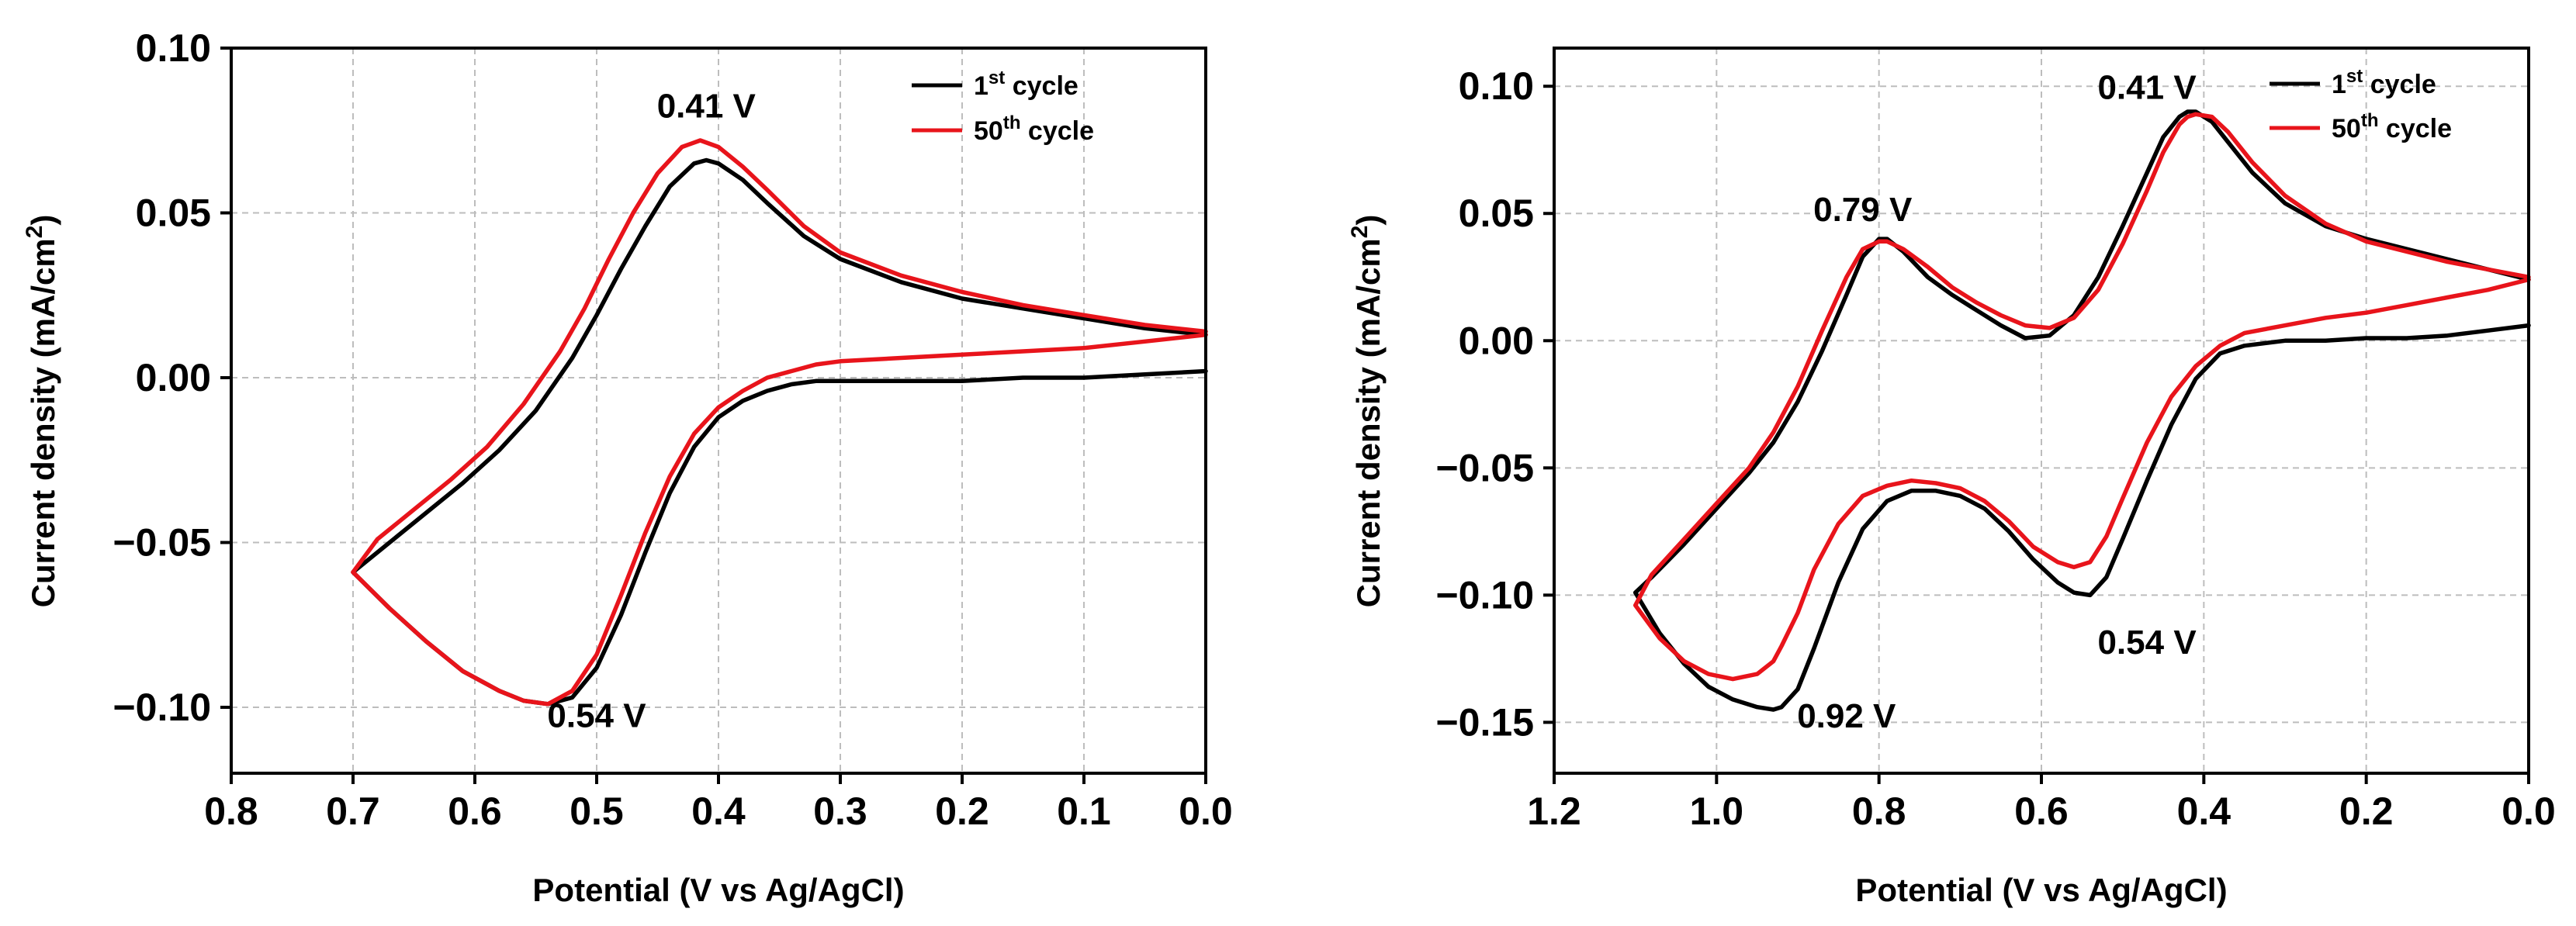 The width and height of the screenshot is (2576, 926). What do you see at coordinates (353, 811) in the screenshot?
I see `x-tick-label: 0.7` at bounding box center [353, 811].